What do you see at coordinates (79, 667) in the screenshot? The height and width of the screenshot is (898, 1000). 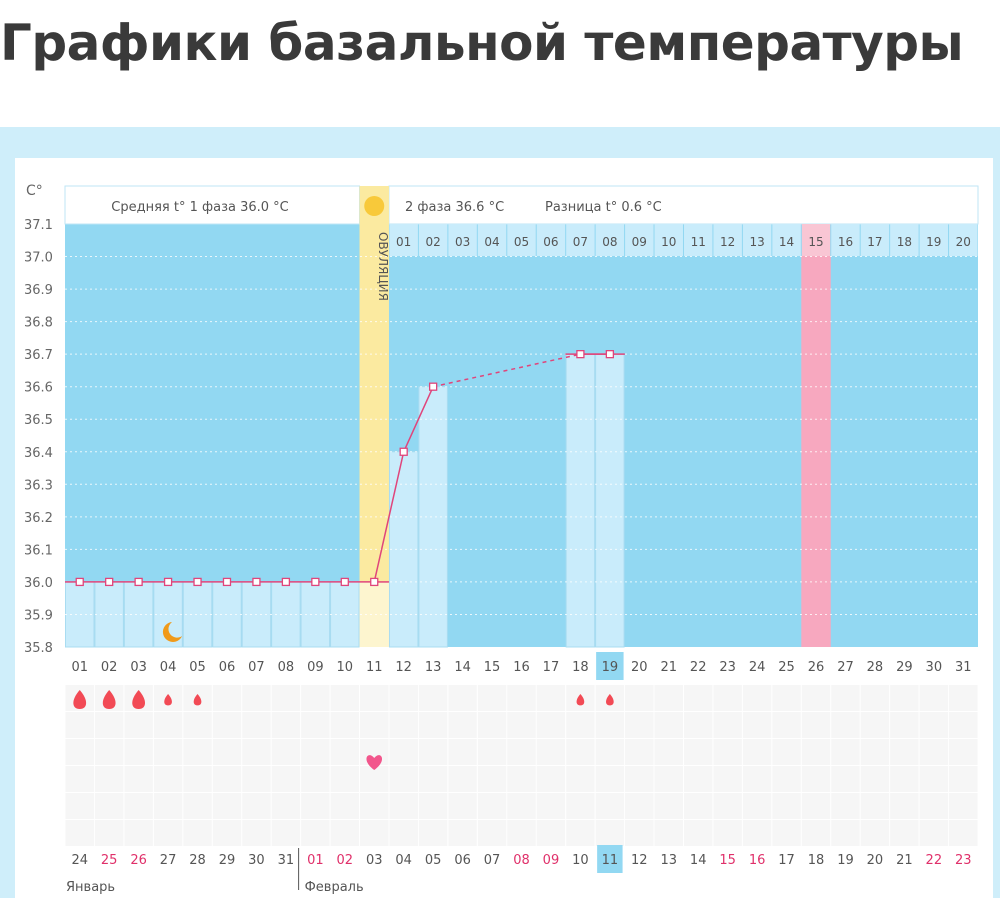 I see `cycle-day-label: 01` at bounding box center [79, 667].